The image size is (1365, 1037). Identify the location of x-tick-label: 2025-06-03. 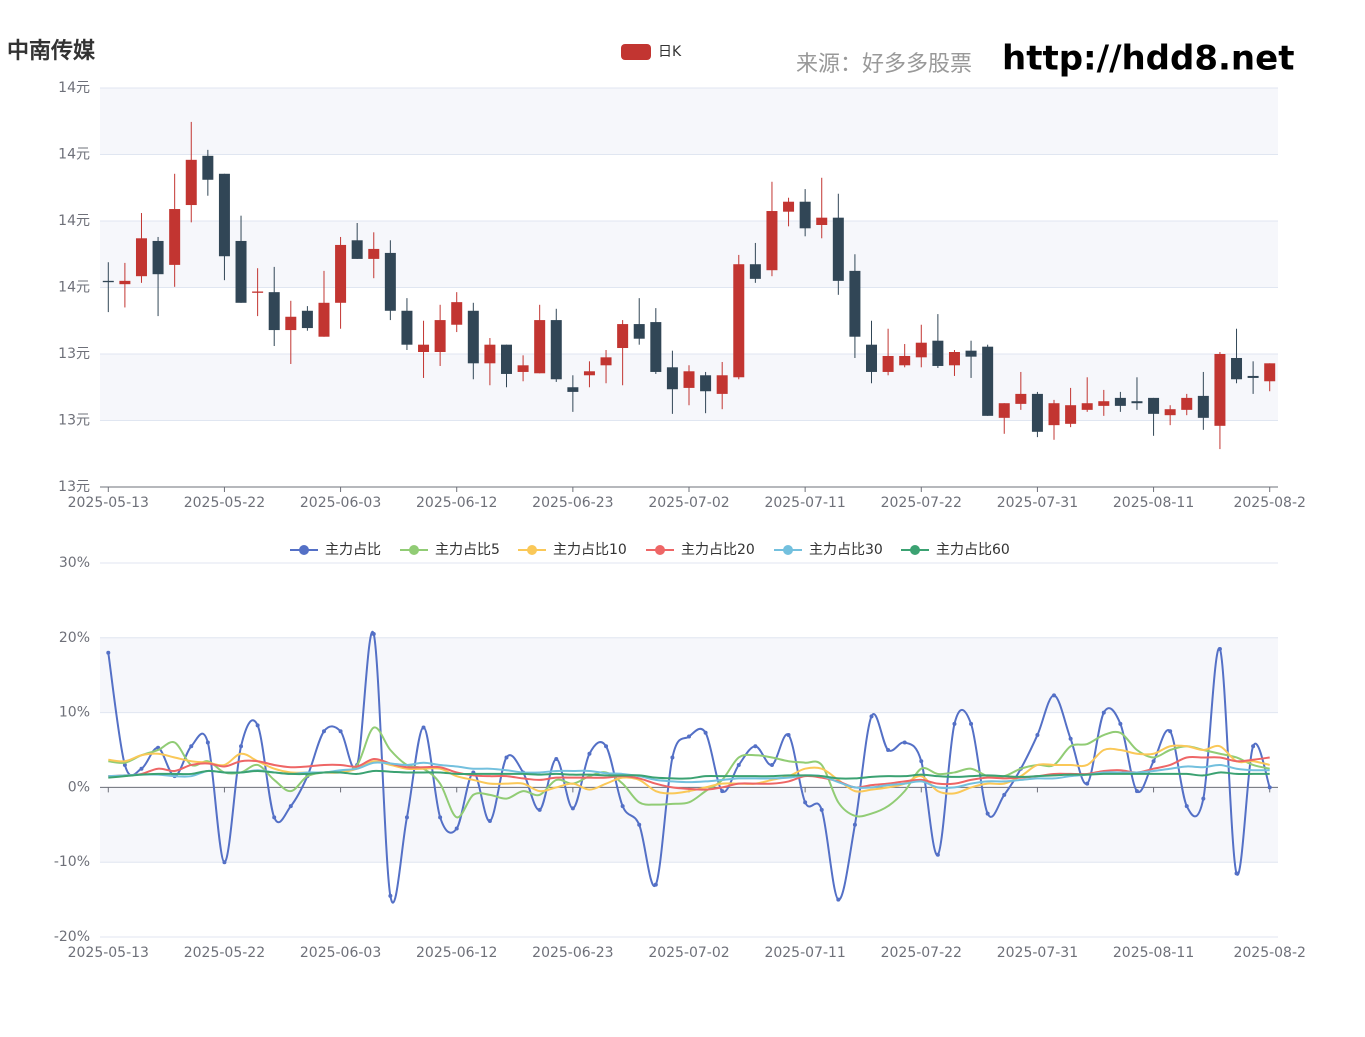
(340, 503).